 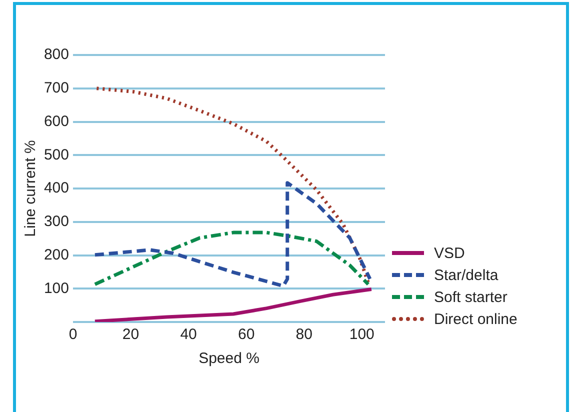 What do you see at coordinates (471, 297) in the screenshot?
I see `legend-label: Soft starter` at bounding box center [471, 297].